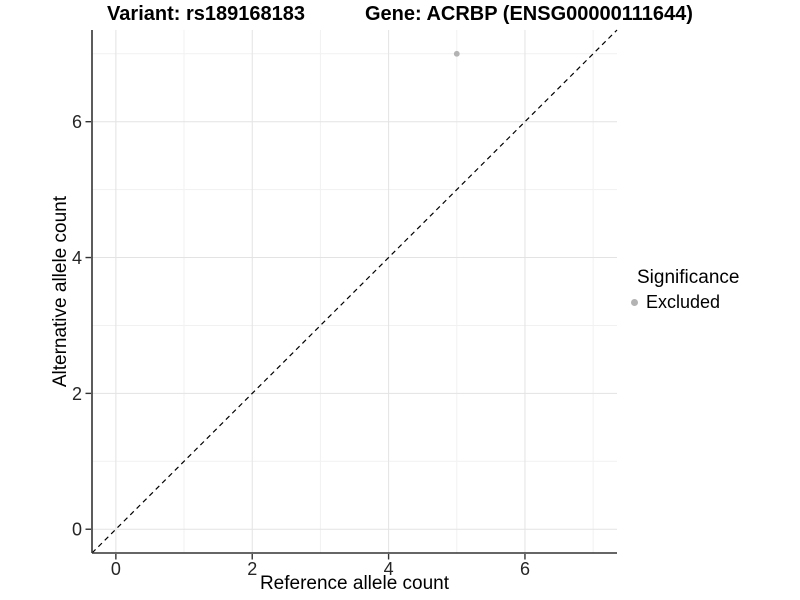 The width and height of the screenshot is (800, 600). I want to click on data-point, so click(456, 53).